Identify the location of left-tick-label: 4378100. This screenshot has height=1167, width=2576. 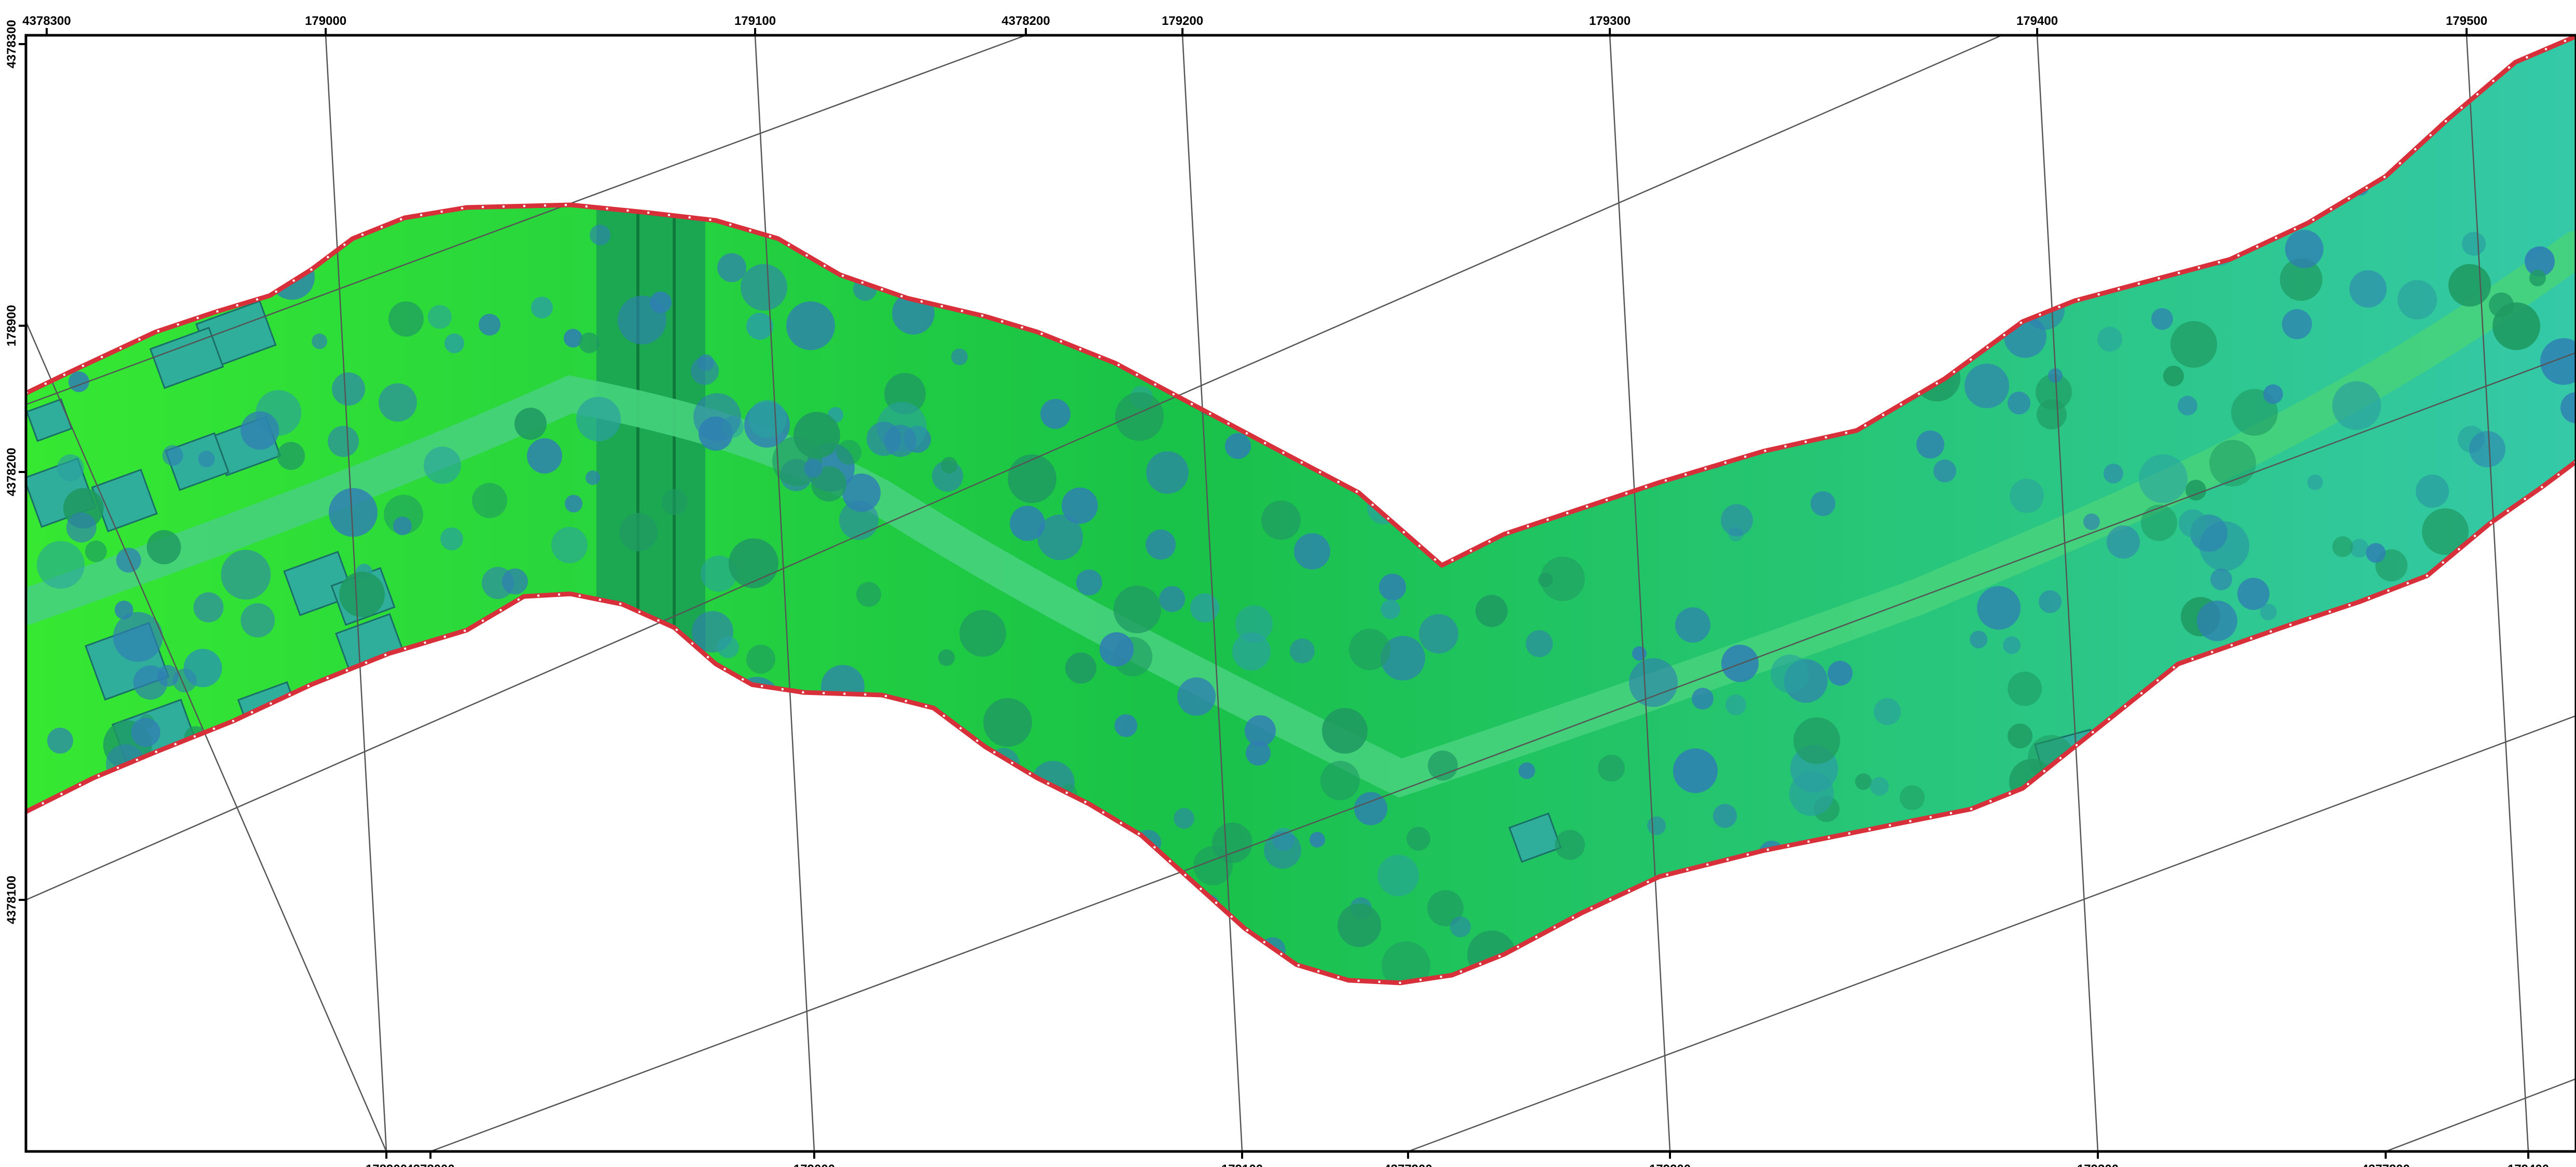
(12, 900).